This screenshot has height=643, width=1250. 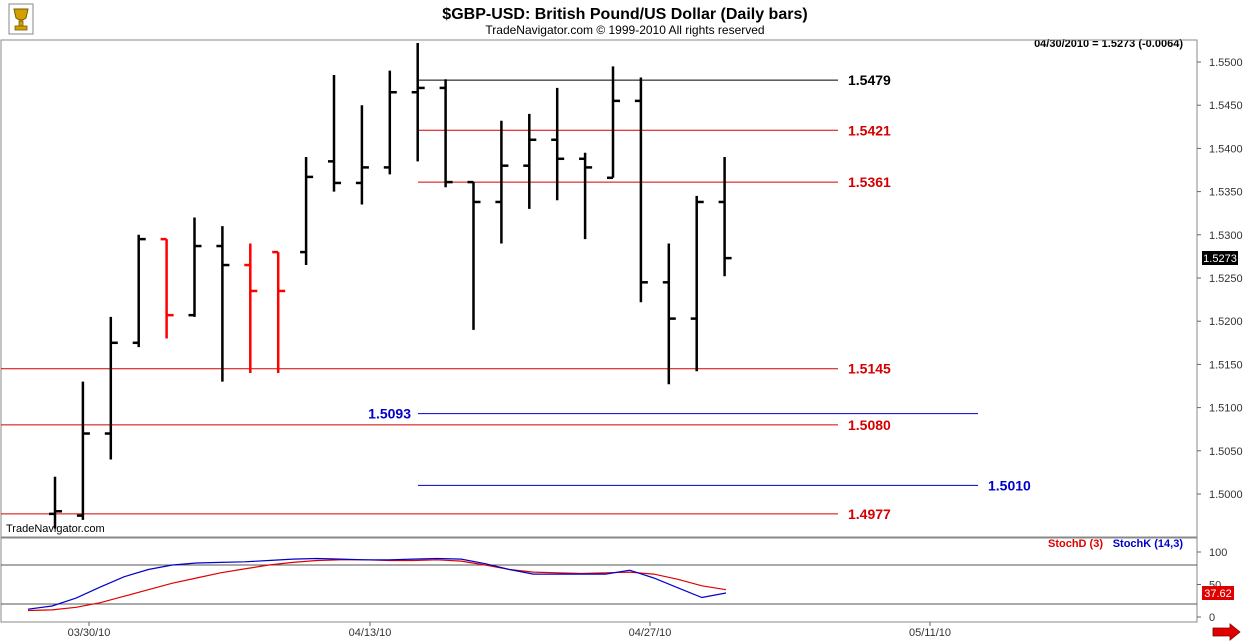 What do you see at coordinates (869, 425) in the screenshot?
I see `level-label: 1.5080` at bounding box center [869, 425].